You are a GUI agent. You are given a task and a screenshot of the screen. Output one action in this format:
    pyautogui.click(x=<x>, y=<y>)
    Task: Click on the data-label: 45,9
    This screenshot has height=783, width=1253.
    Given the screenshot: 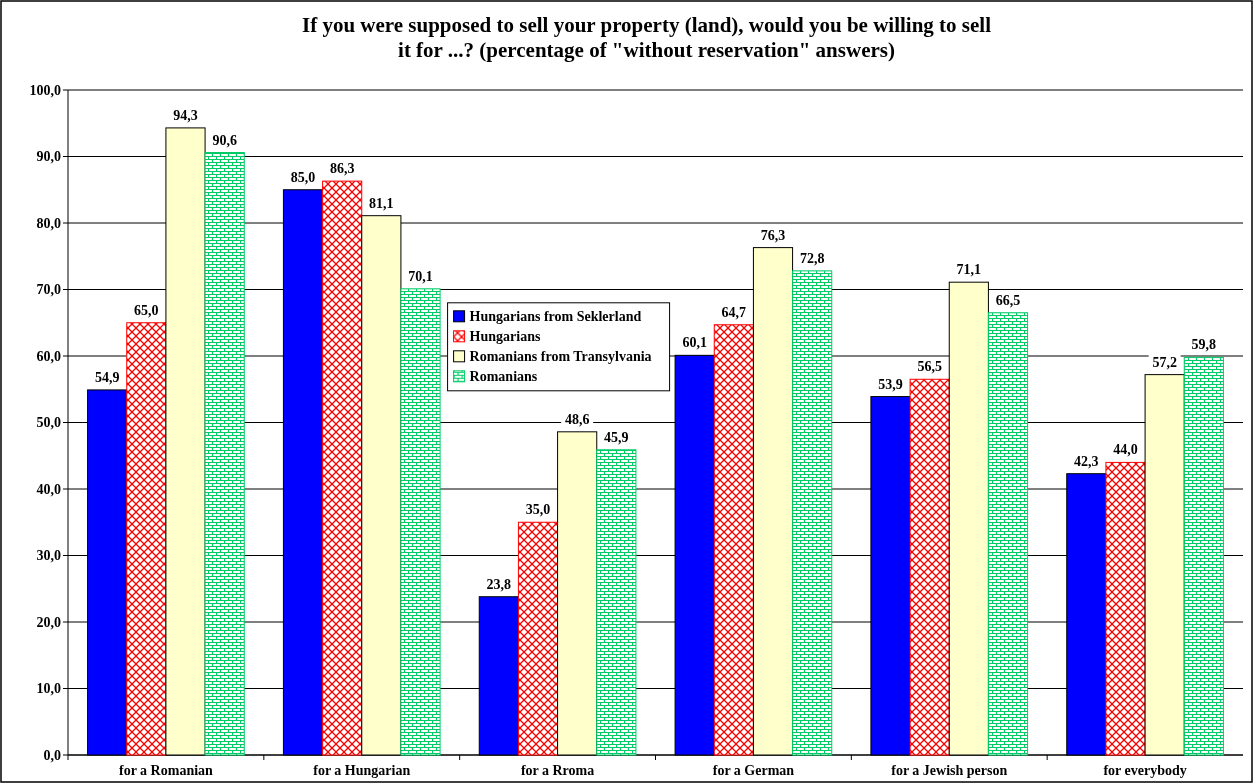 What is the action you would take?
    pyautogui.click(x=616, y=437)
    